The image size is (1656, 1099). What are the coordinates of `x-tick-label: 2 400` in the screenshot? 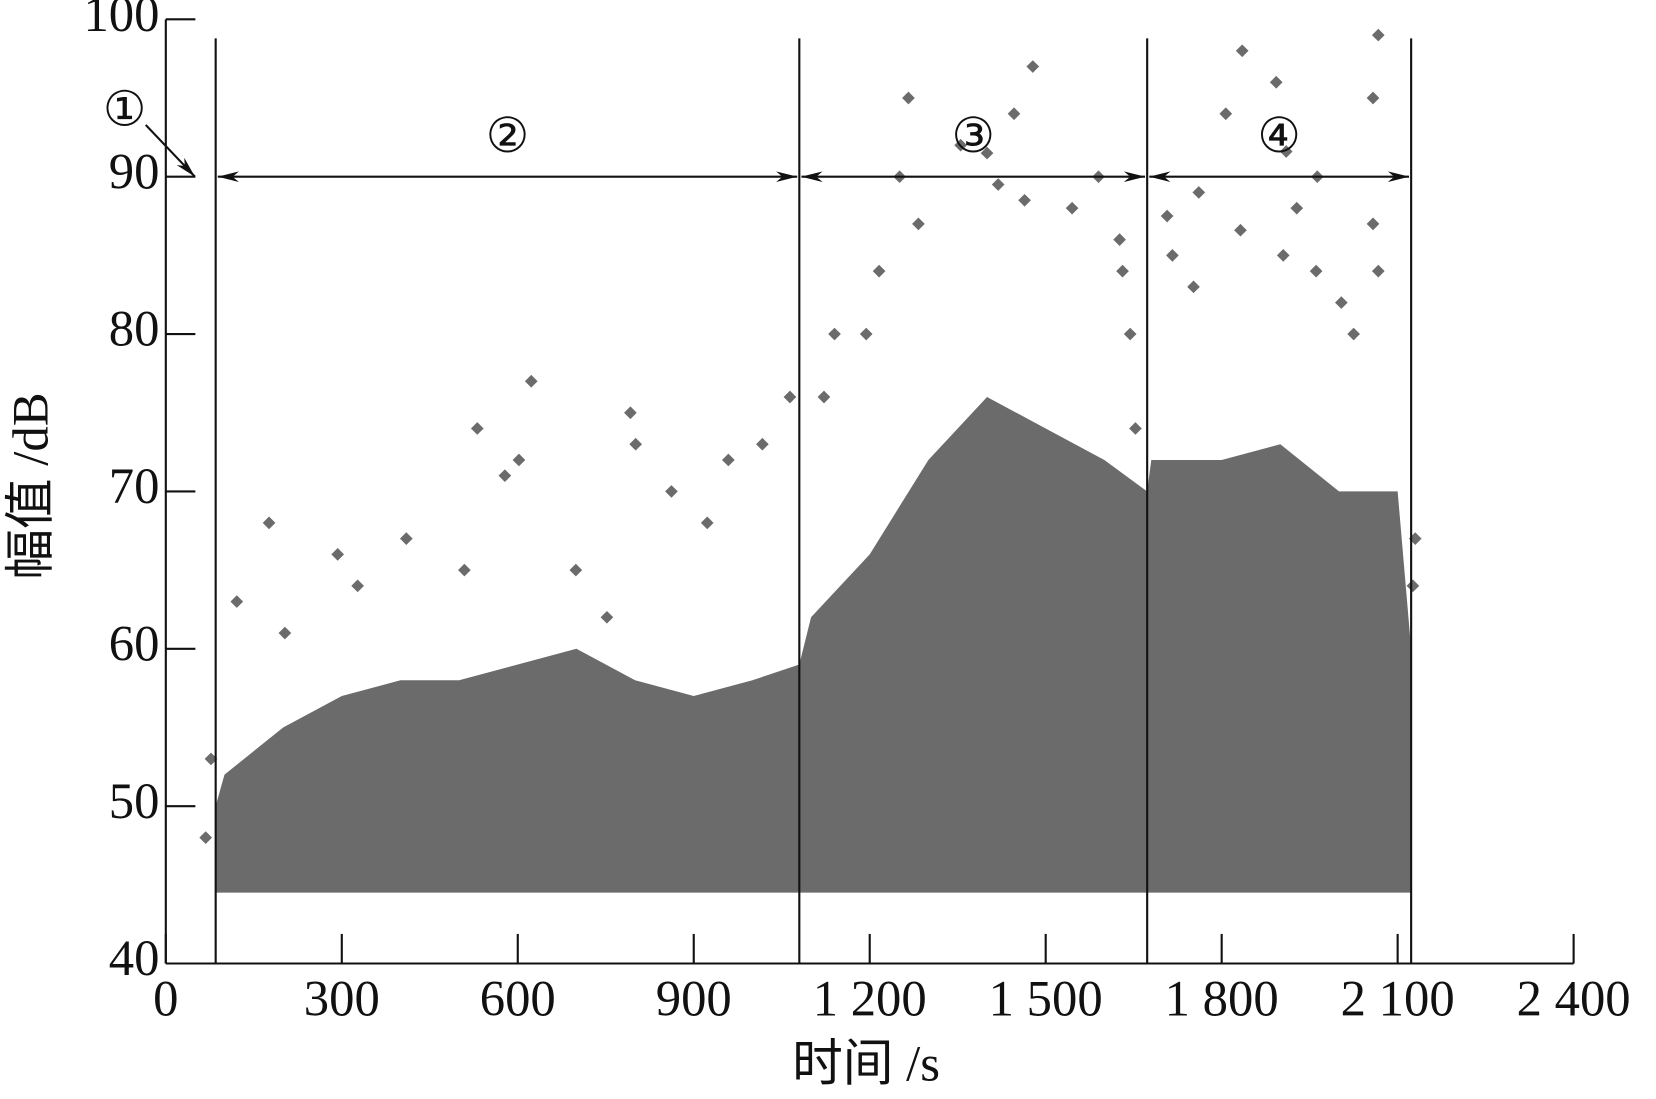 It's located at (1574, 998).